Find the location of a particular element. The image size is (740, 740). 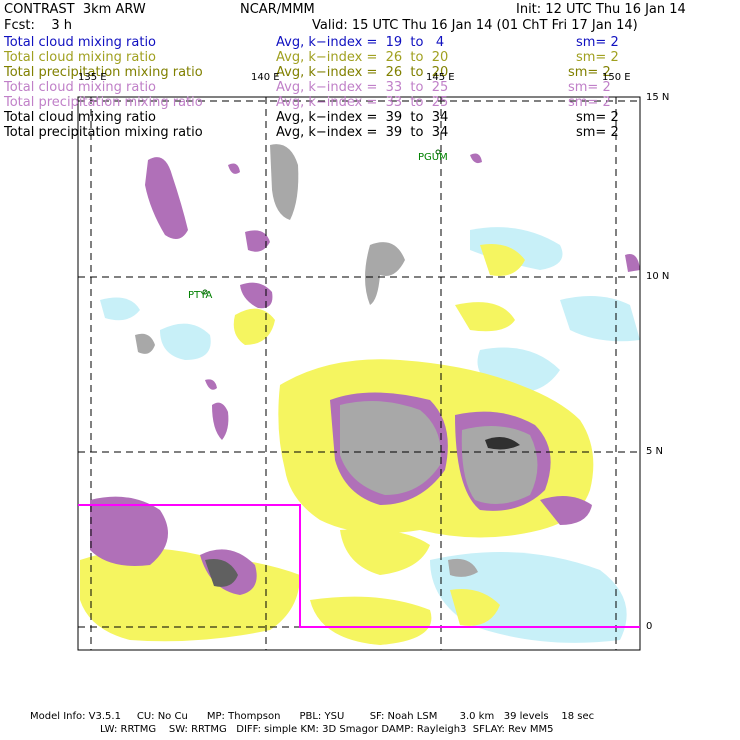

center-label: NCAR/MMM is located at coordinates (277, 9).